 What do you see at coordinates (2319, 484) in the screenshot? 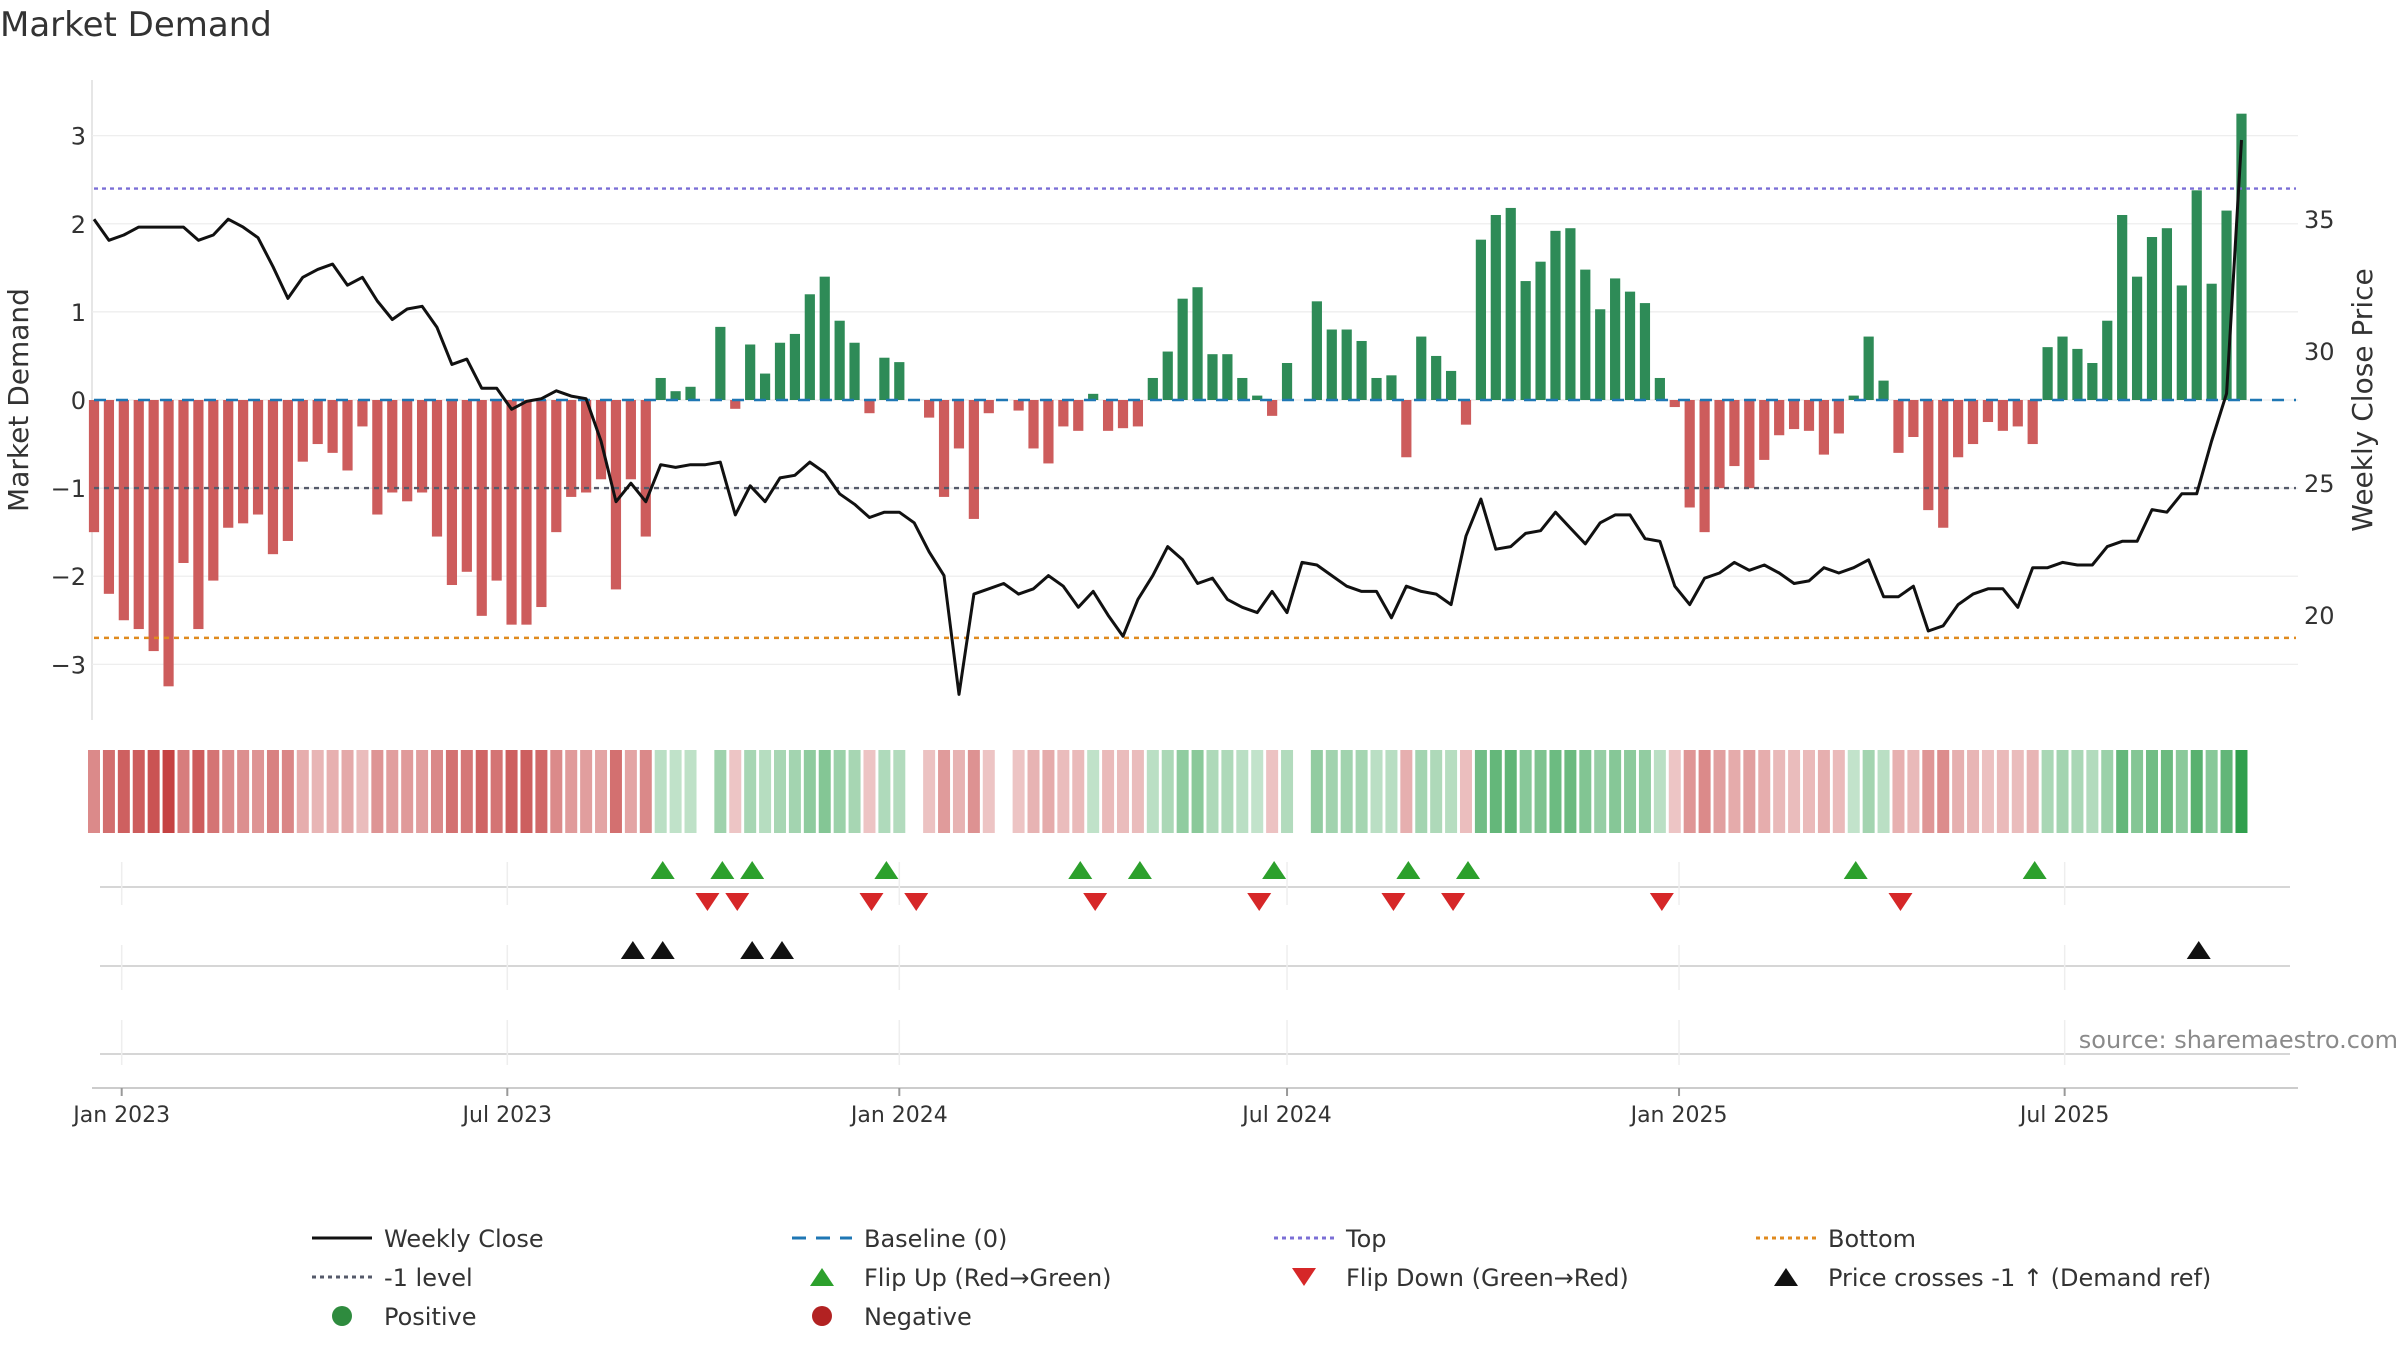
I see `y-tick-label-right: 25` at bounding box center [2319, 484].